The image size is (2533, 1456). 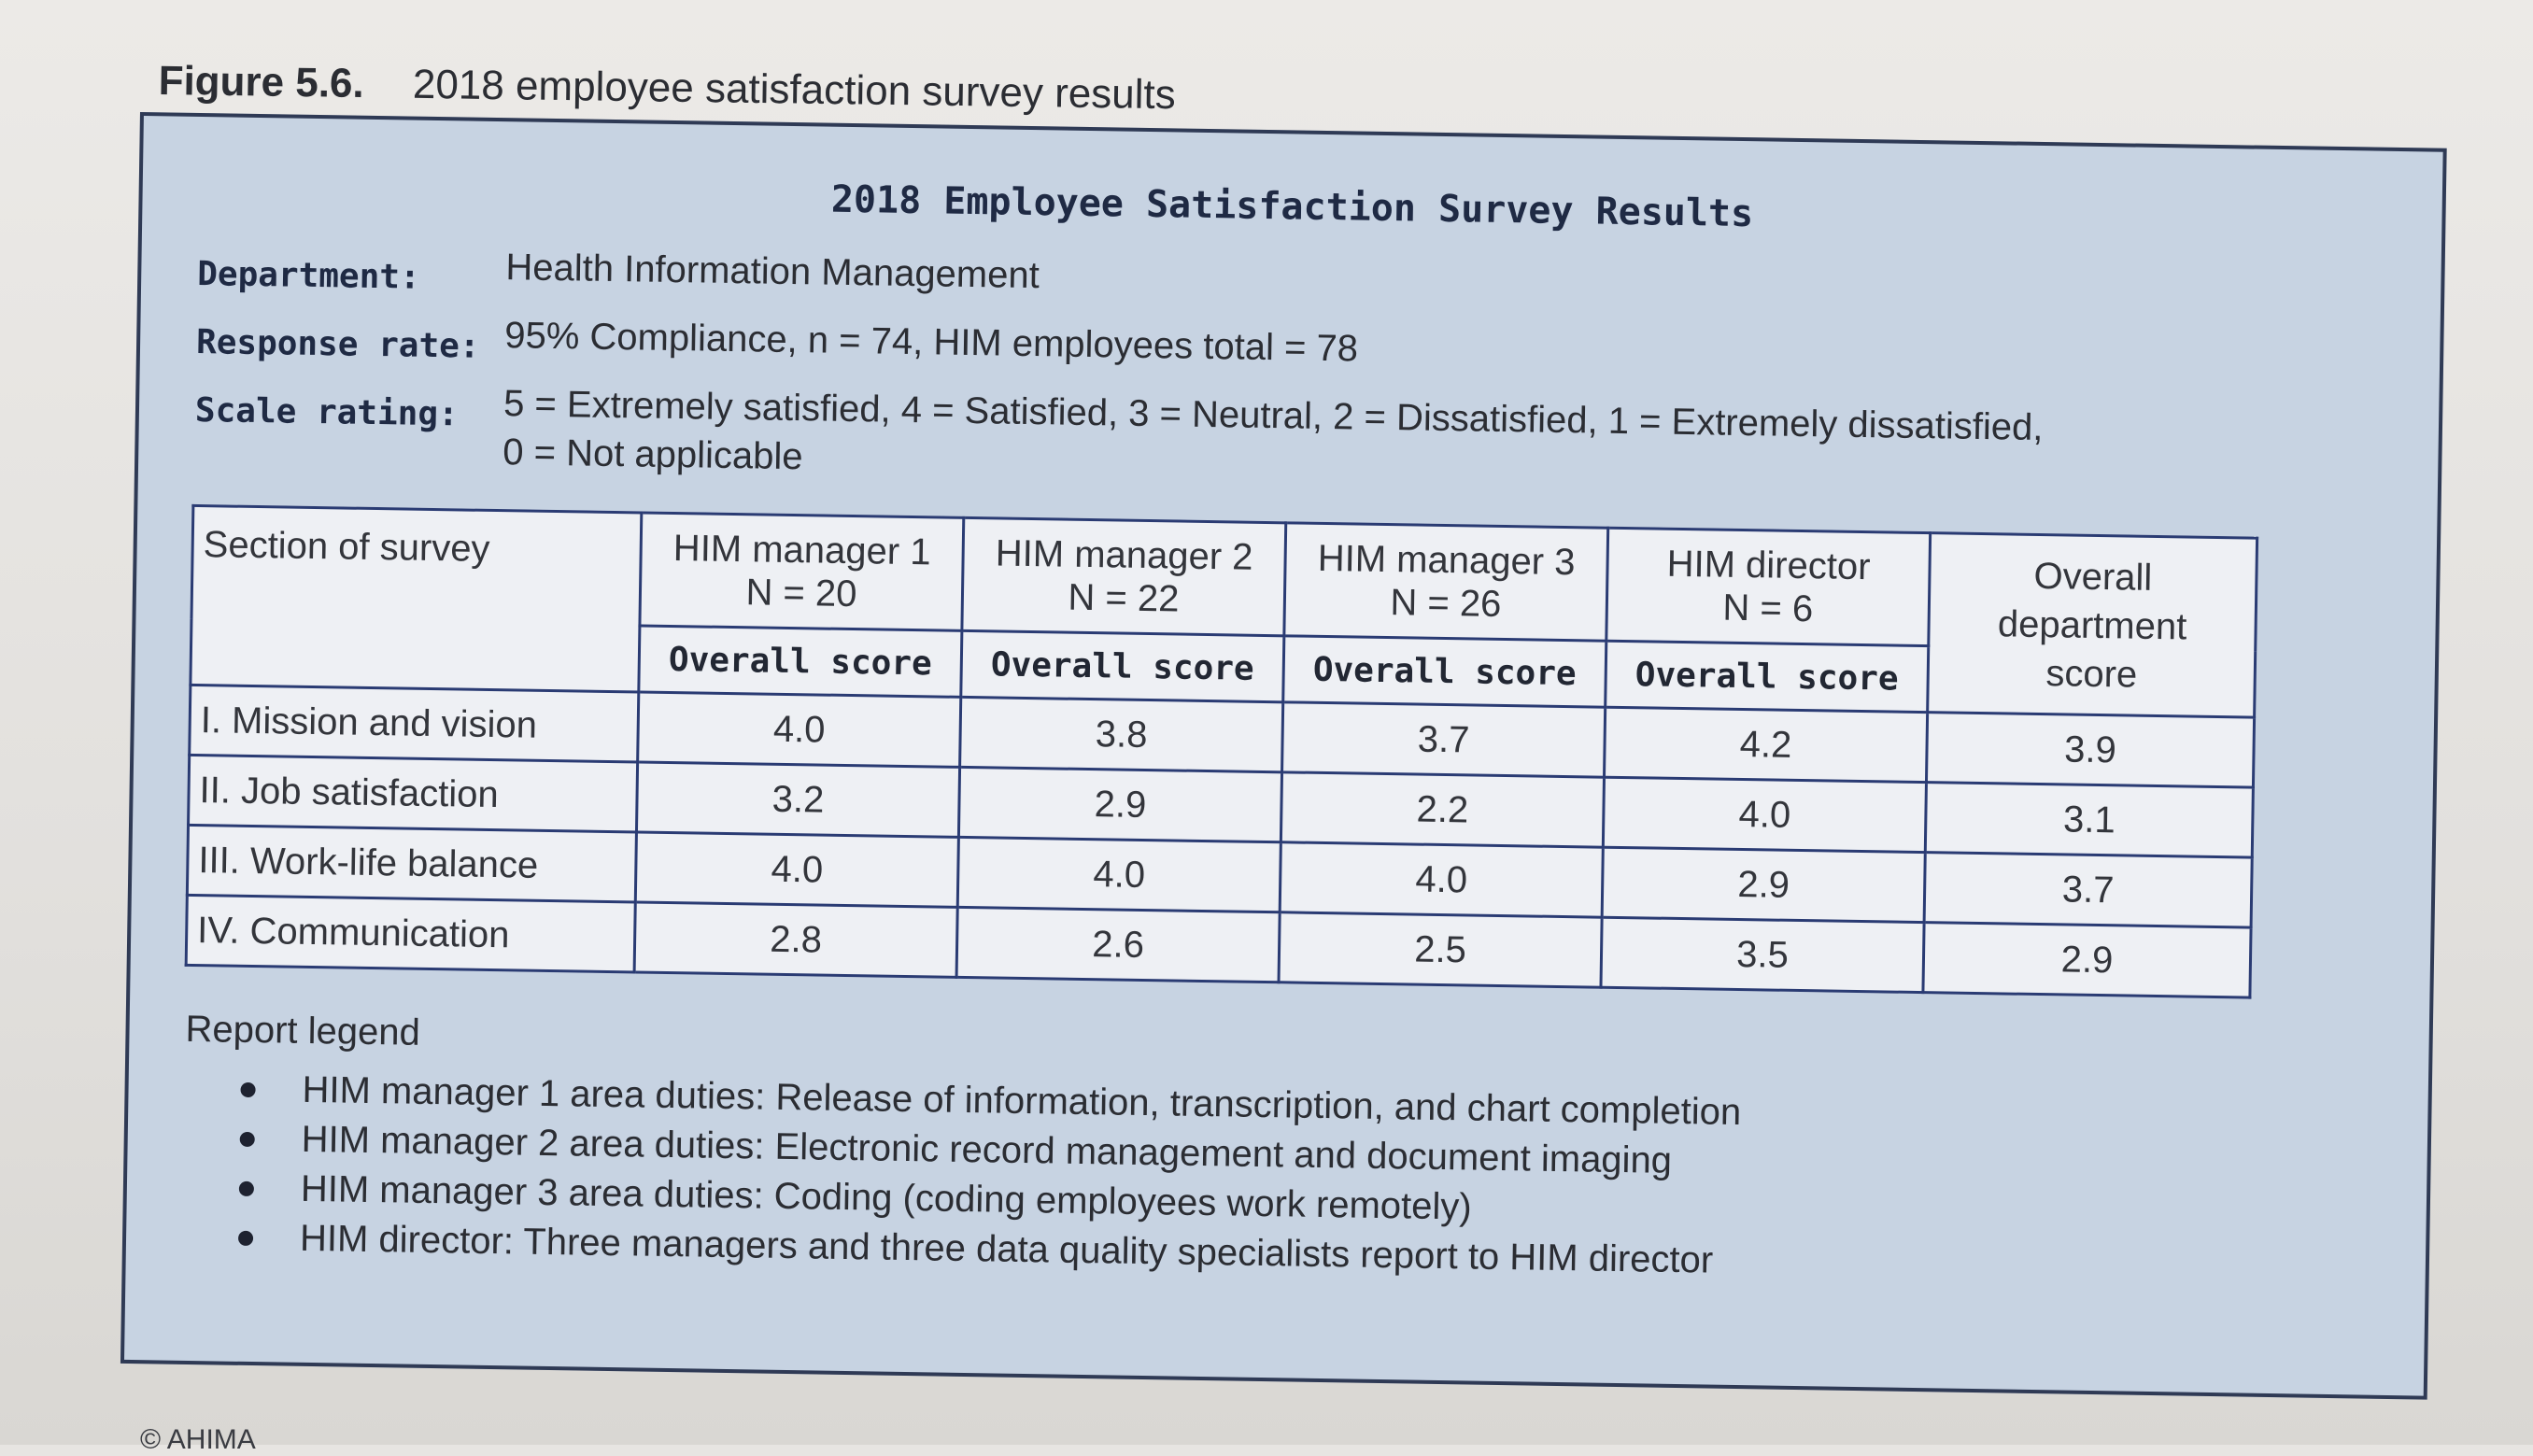 What do you see at coordinates (2087, 960) in the screenshot?
I see `overall-score-cell: 2.9` at bounding box center [2087, 960].